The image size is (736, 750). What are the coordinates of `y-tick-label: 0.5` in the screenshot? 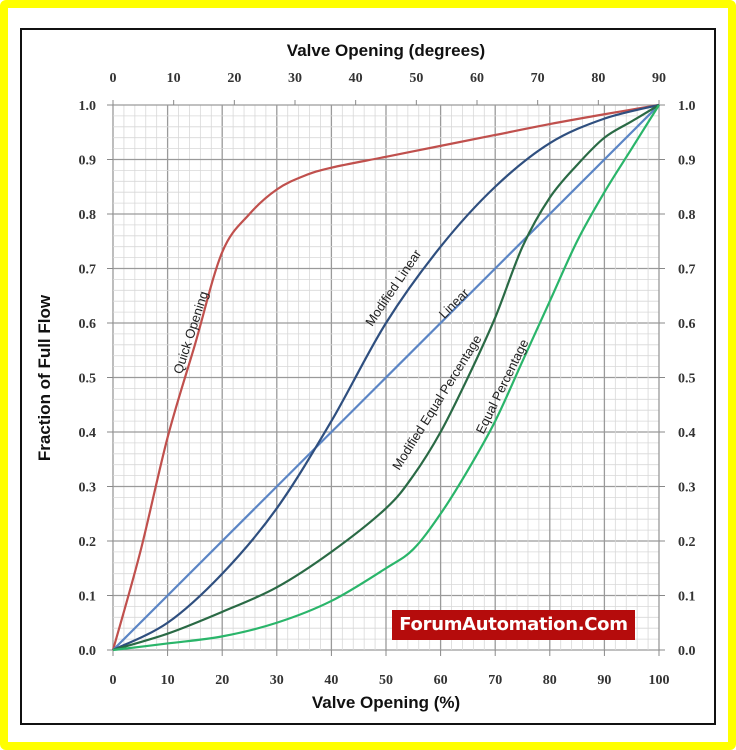 It's located at (88, 379).